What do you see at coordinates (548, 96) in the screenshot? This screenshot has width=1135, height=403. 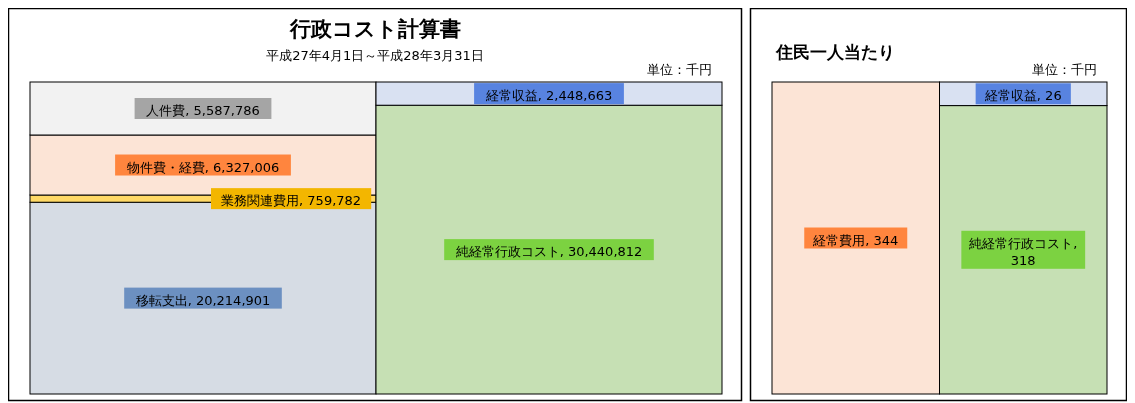 I see `data-label: 経常収益, 2,448,663` at bounding box center [548, 96].